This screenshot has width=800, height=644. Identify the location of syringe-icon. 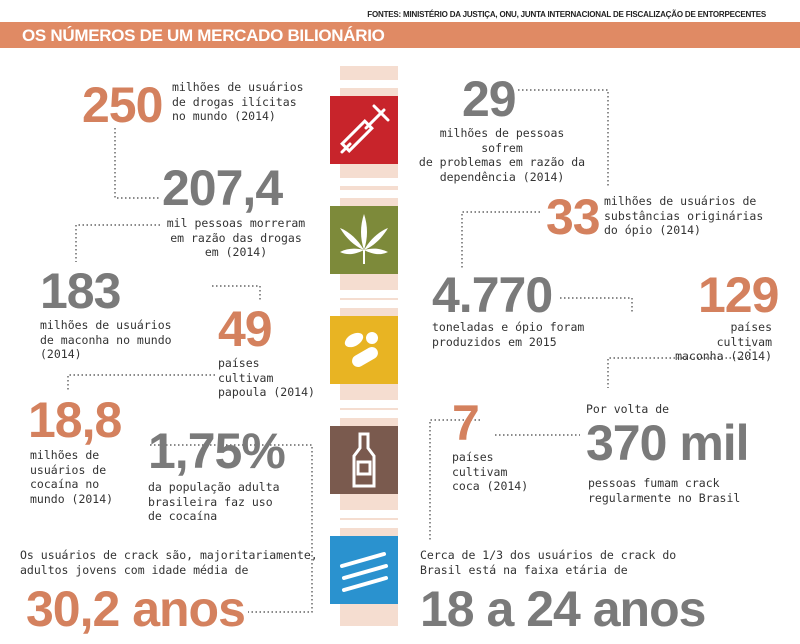
(364, 130).